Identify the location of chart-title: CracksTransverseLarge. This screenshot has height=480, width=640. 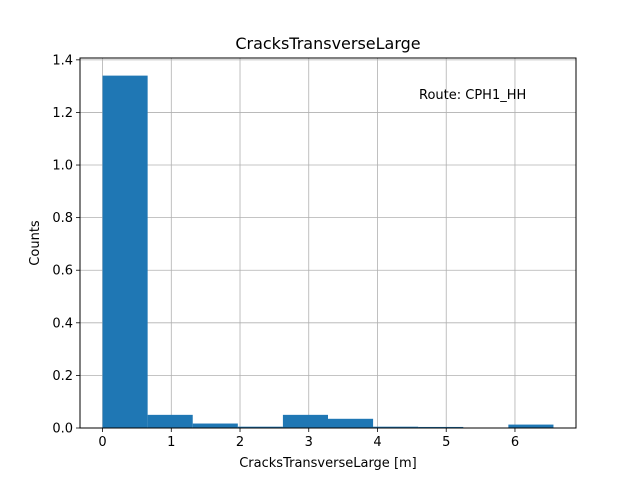
(327, 43).